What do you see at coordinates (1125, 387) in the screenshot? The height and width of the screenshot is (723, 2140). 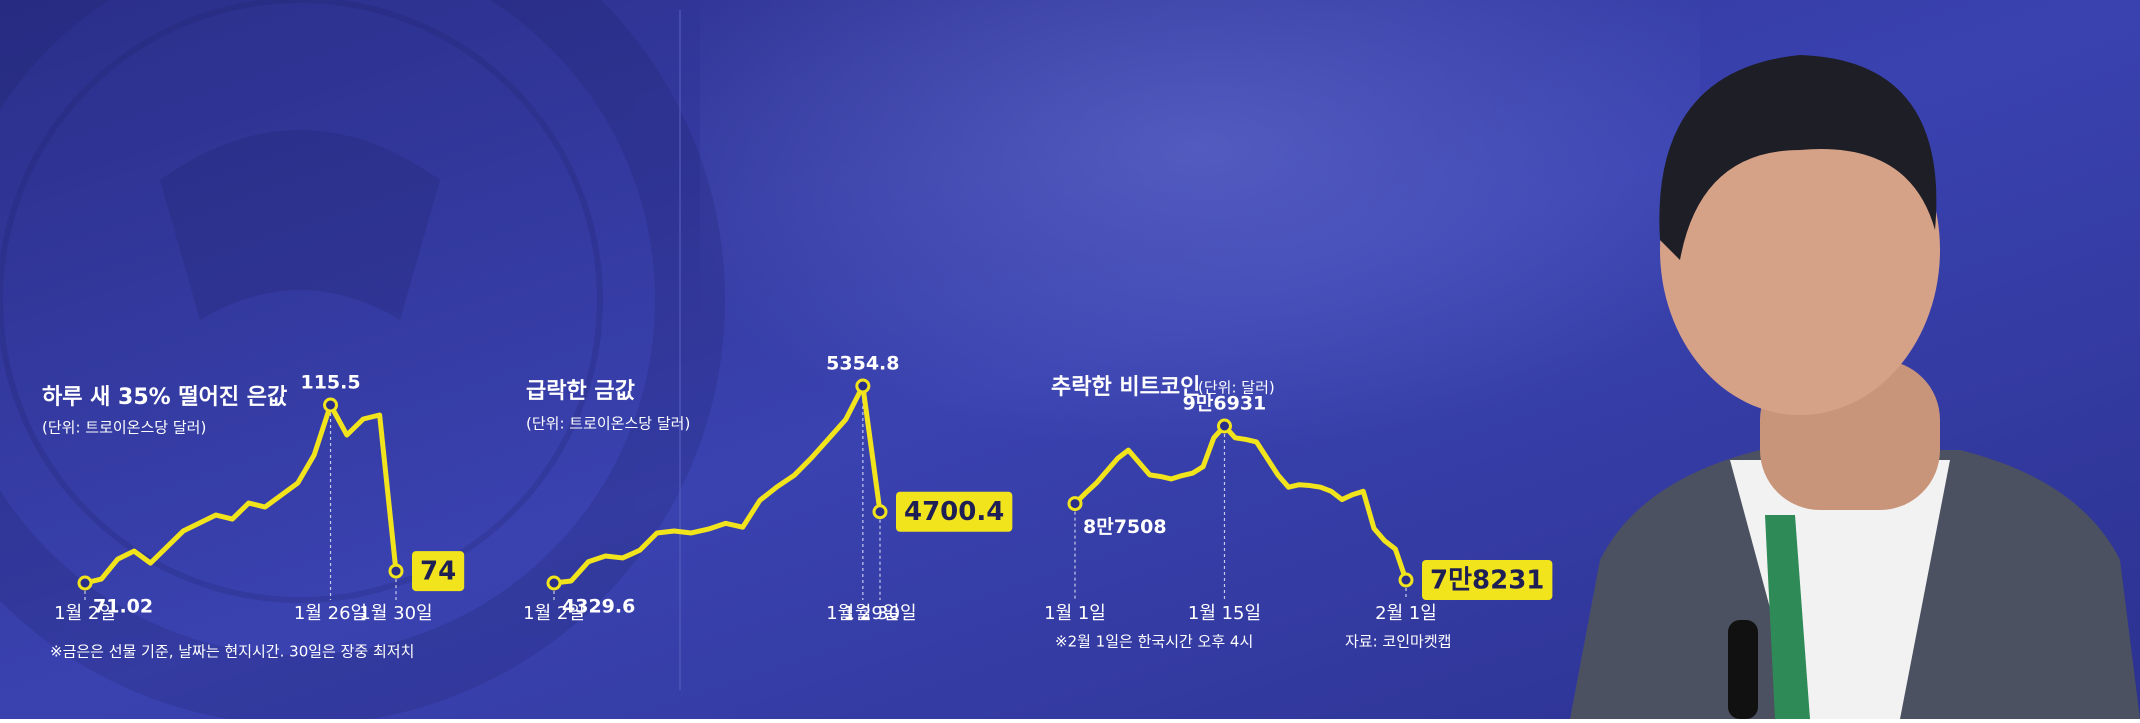 I see `chart-title: 추락한 비트코인` at bounding box center [1125, 387].